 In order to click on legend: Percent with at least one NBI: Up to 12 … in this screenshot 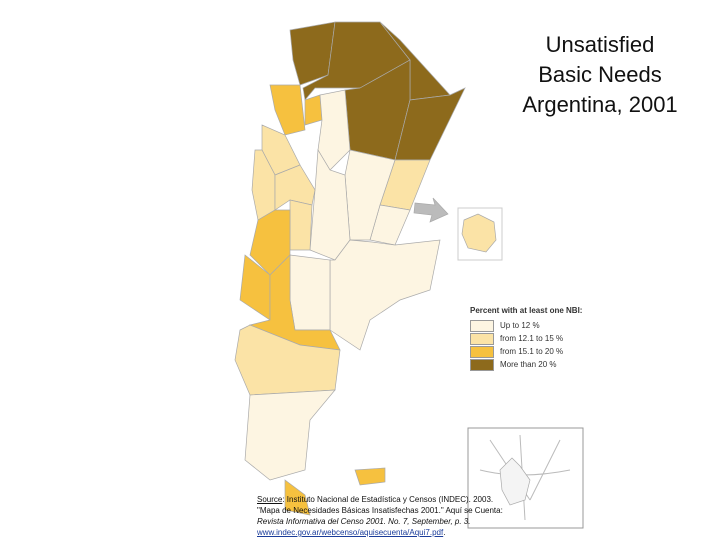, I will do `click(526, 338)`.